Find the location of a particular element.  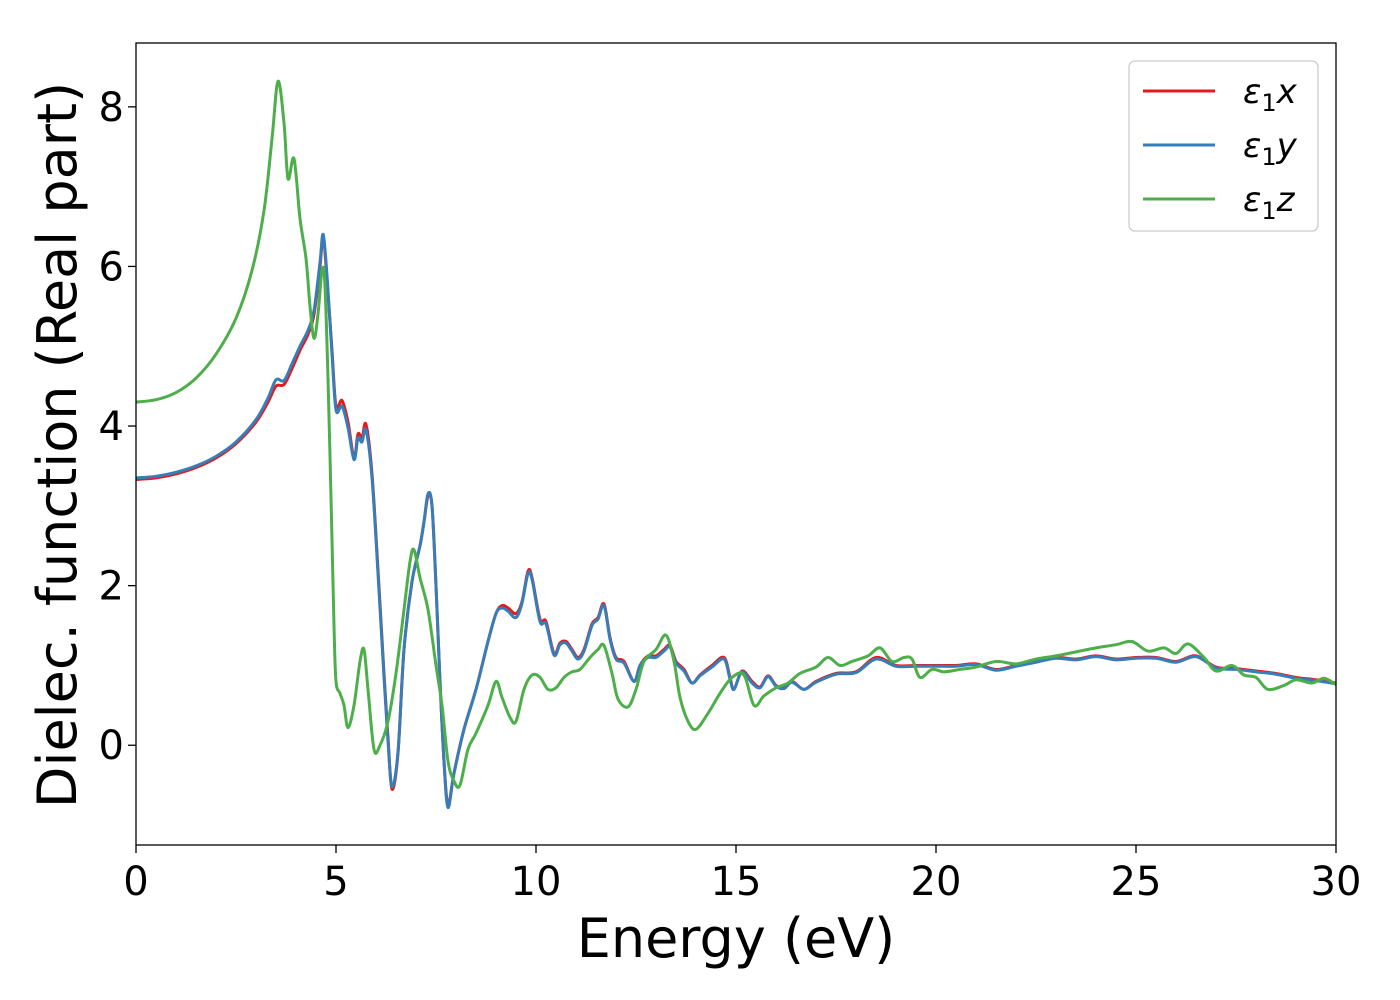

legend: ε1x ε1y ε1z is located at coordinates (1223, 146).